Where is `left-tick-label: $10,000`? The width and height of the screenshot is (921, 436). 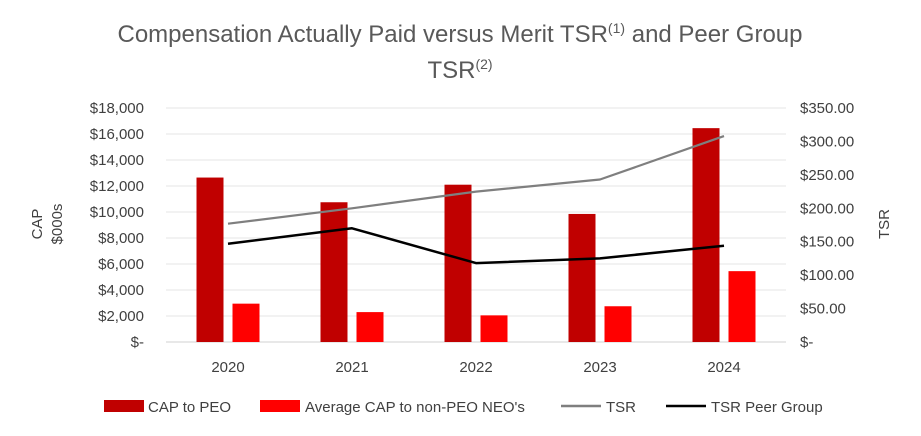 left-tick-label: $10,000 is located at coordinates (117, 212).